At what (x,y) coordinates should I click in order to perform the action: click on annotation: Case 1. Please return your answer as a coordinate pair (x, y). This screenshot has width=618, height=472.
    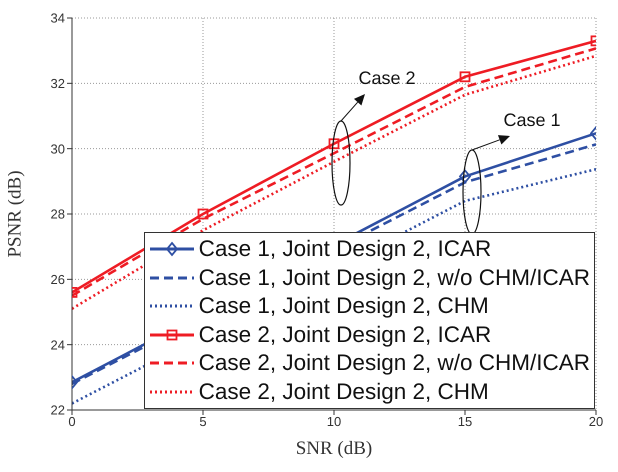
    Looking at the image, I should click on (532, 120).